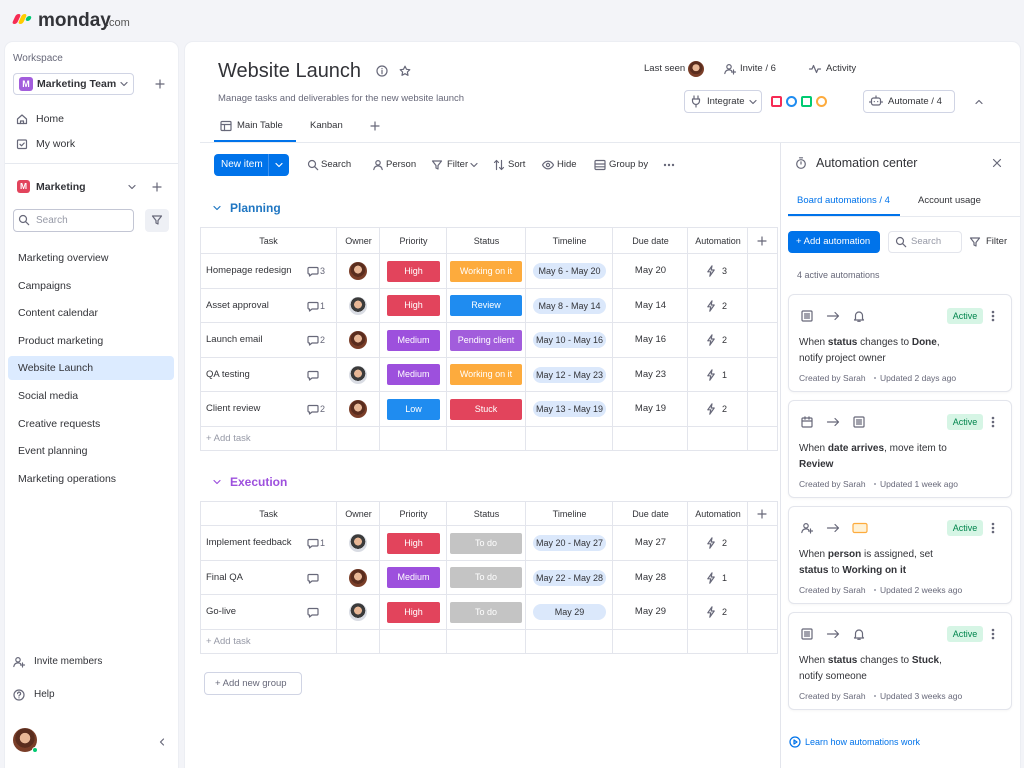 Image resolution: width=1024 pixels, height=768 pixels. What do you see at coordinates (224, 577) in the screenshot?
I see `task-name: Final QA` at bounding box center [224, 577].